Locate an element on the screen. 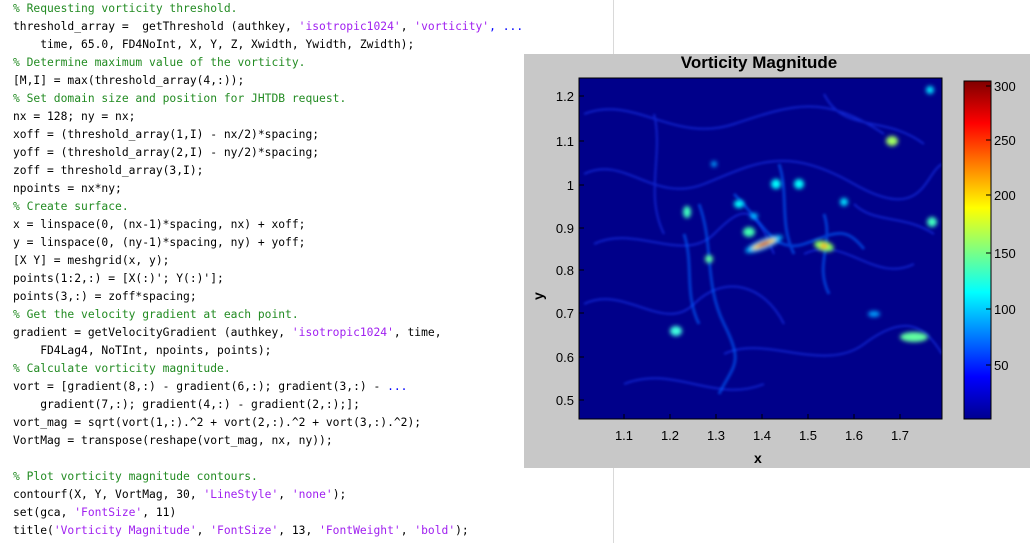  code-token: 'LineStyle' is located at coordinates (241, 494).